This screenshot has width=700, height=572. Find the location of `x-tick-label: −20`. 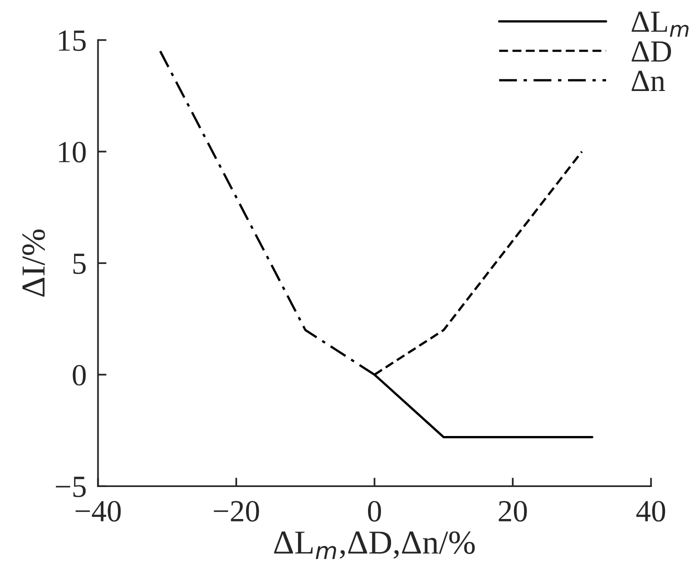

x-tick-label: −20 is located at coordinates (236, 511).